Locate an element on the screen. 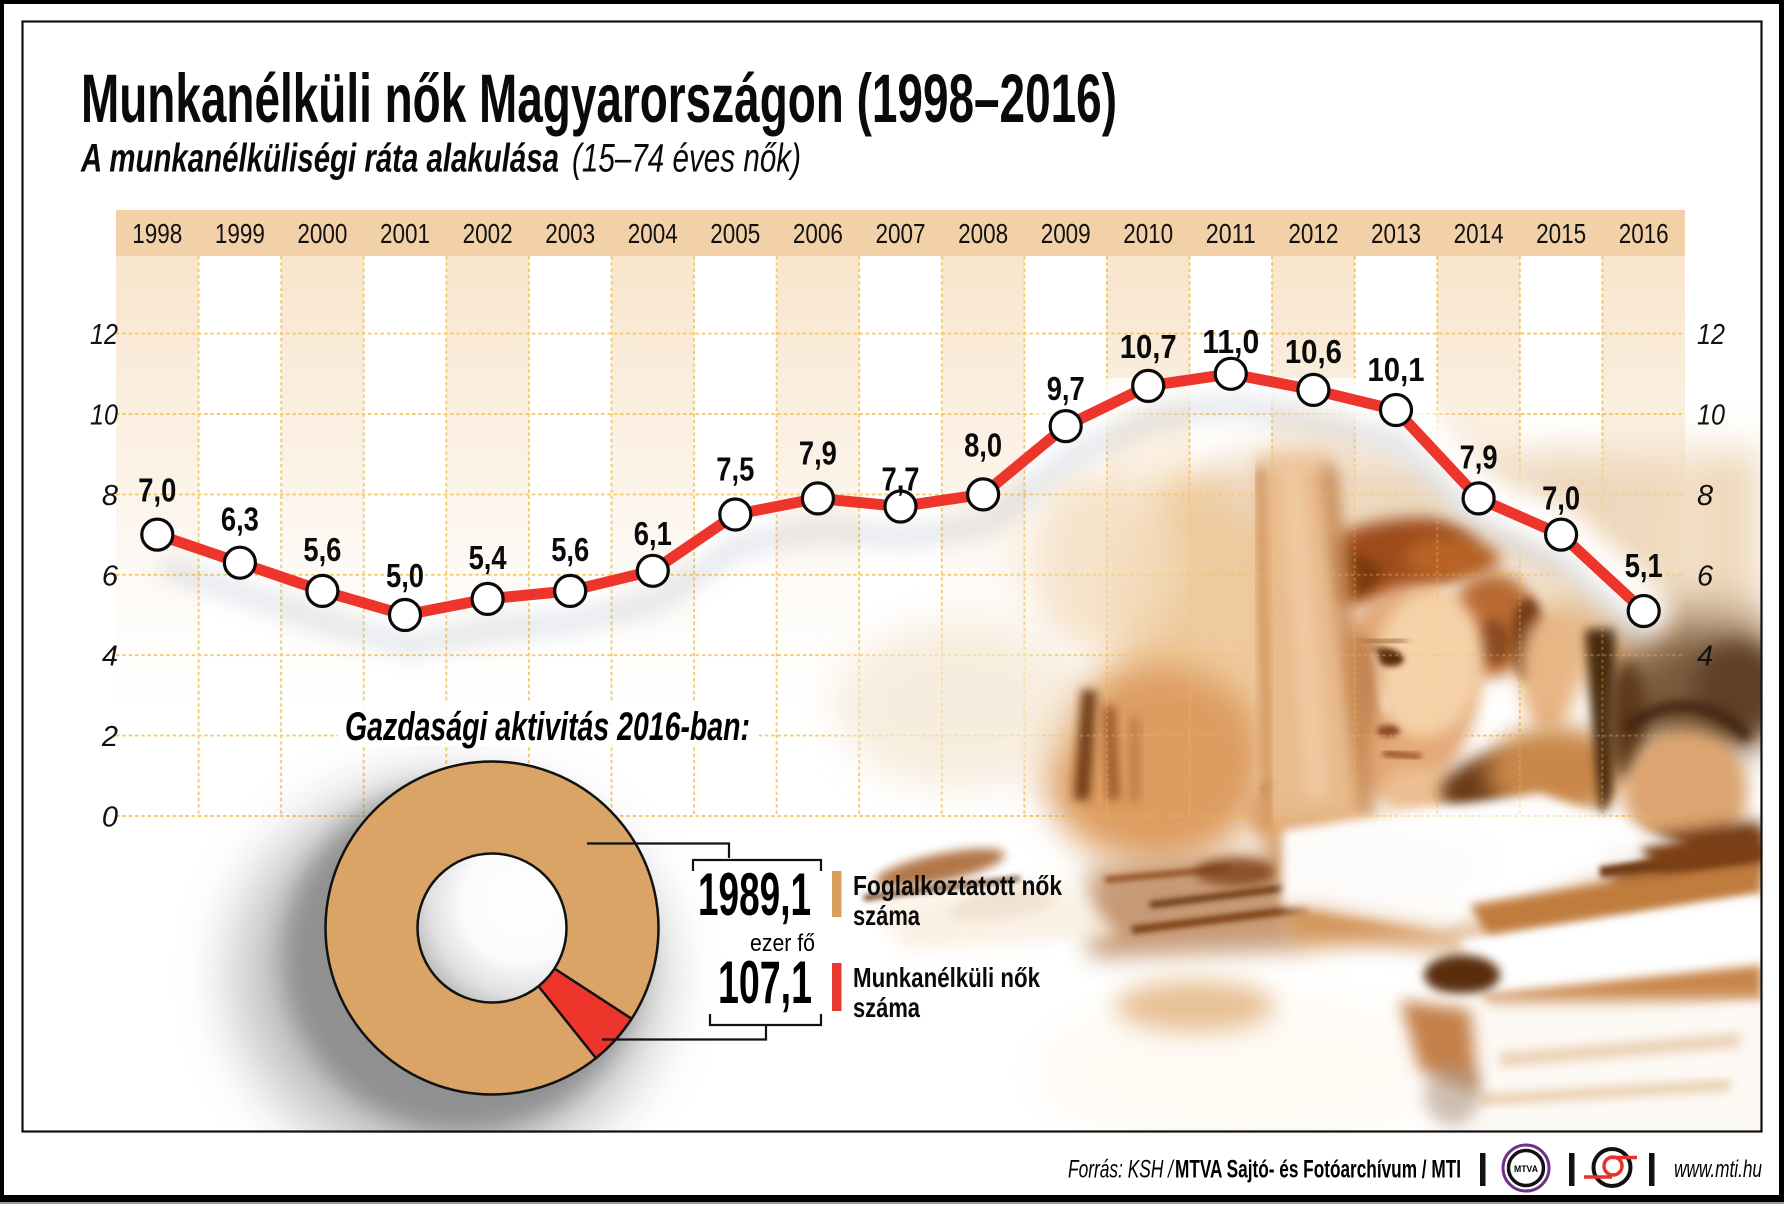 The image size is (1784, 1209). svg-text: 2002 is located at coordinates (488, 233).